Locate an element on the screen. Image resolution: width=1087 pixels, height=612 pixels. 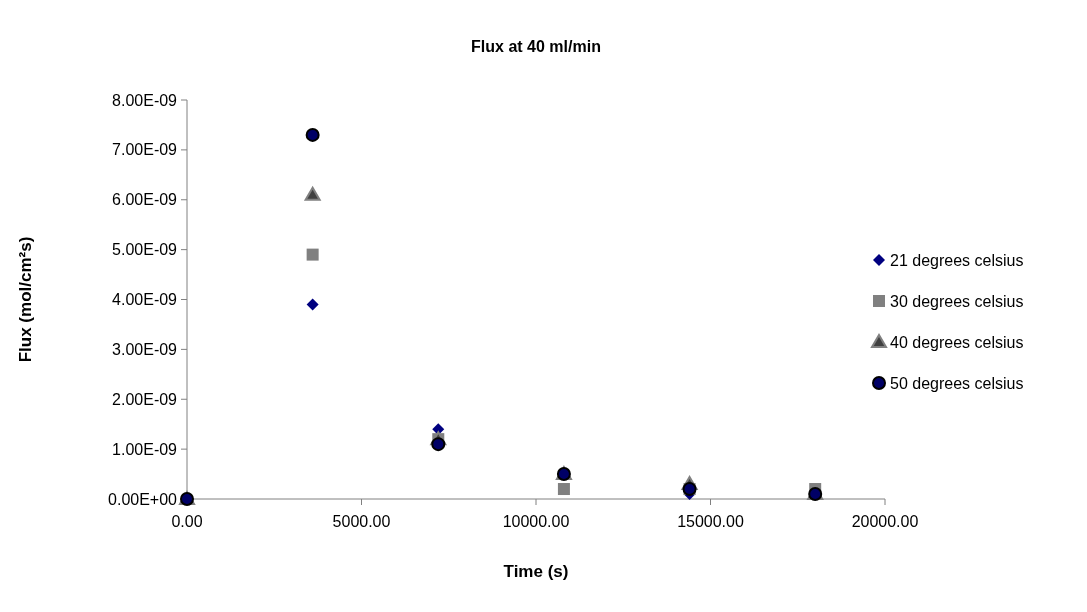
x-axis-title: Time (s) is located at coordinates (536, 571).